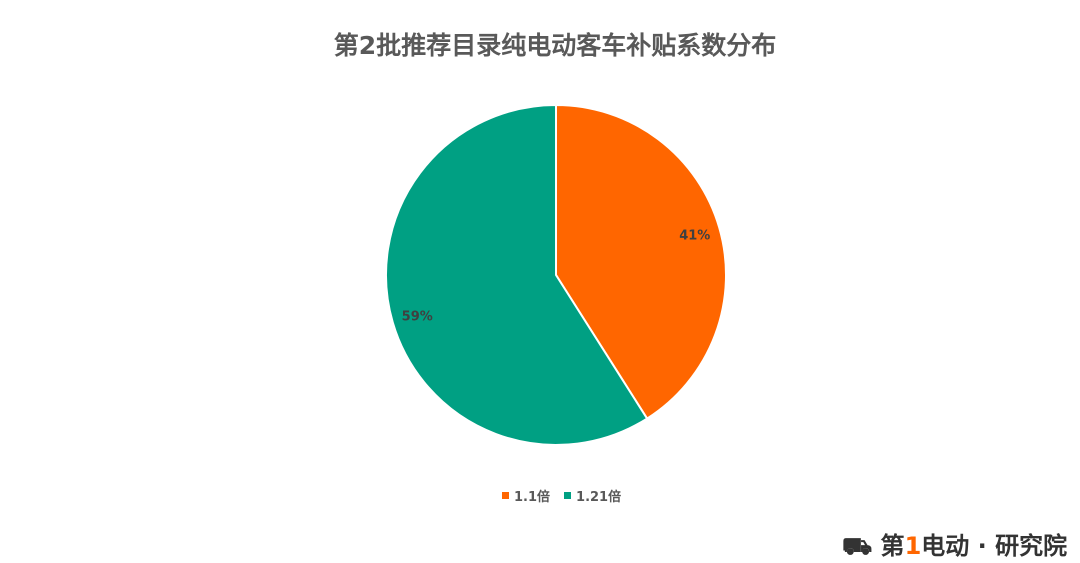 The height and width of the screenshot is (563, 1080). I want to click on legend-item-1-21: 1.21倍, so click(592, 495).